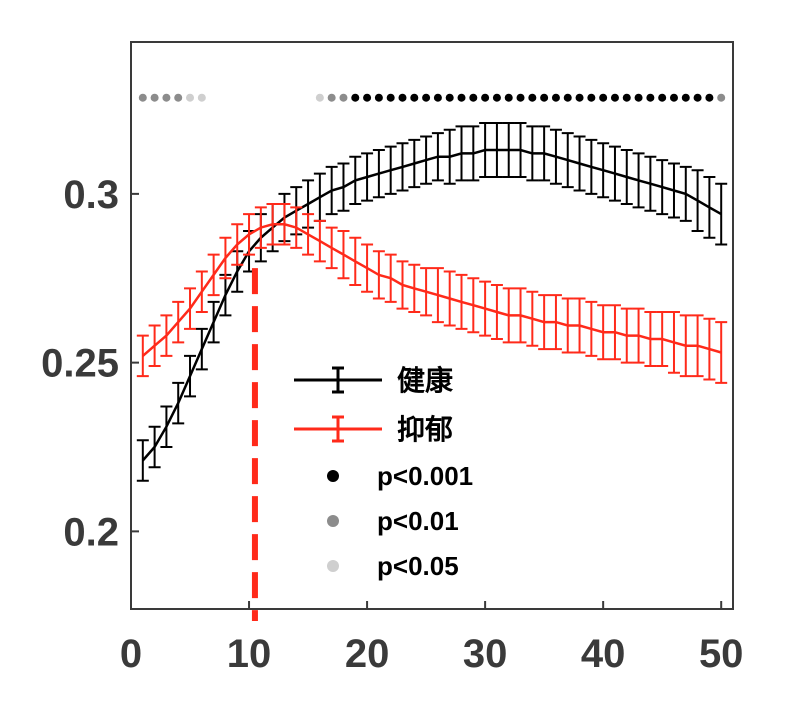 The image size is (800, 726). Describe the element at coordinates (91, 532) in the screenshot. I see `y-tick-label: 0.2` at that location.